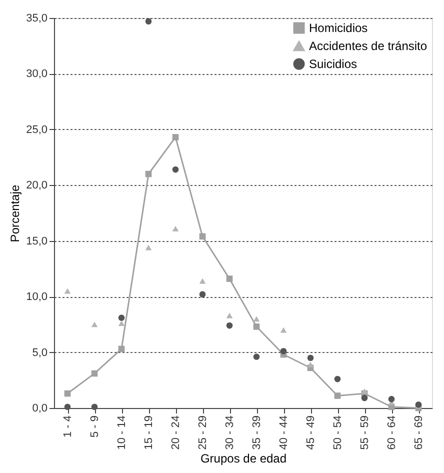 This screenshot has height=473, width=444. Describe the element at coordinates (257, 433) in the screenshot. I see `x-tick-label: 35 - 39` at that location.